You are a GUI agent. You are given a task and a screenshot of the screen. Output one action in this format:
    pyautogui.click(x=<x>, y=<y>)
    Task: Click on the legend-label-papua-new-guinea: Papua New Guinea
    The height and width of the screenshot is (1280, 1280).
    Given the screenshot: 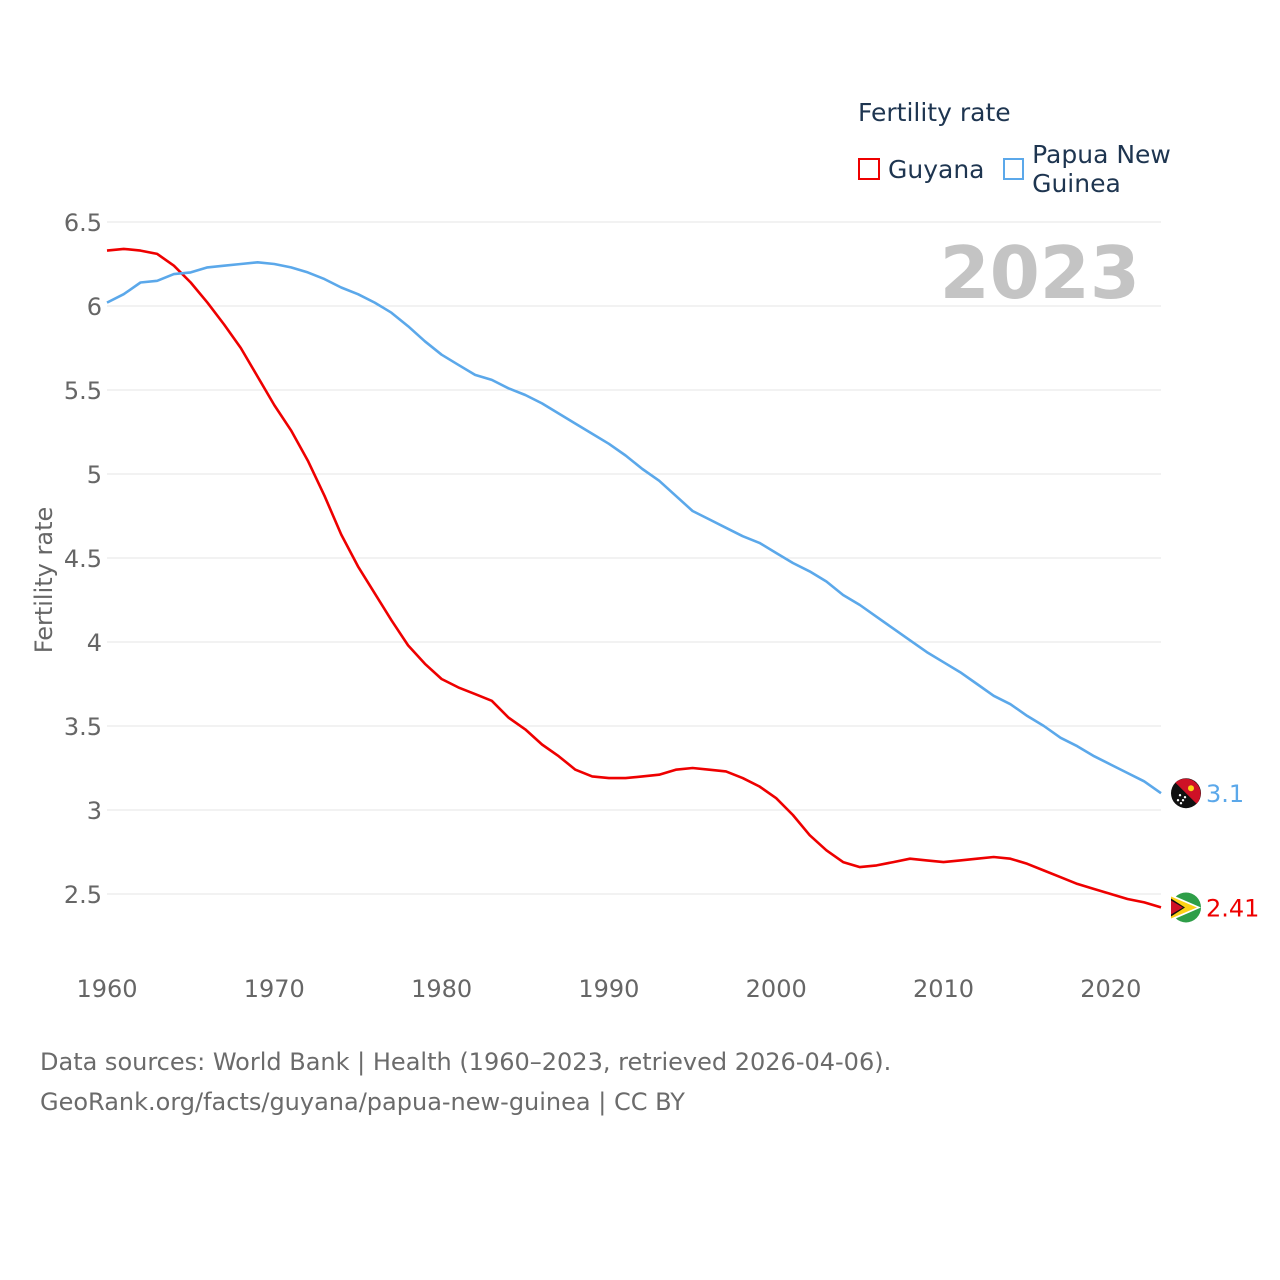 What is the action you would take?
    pyautogui.click(x=1101, y=169)
    